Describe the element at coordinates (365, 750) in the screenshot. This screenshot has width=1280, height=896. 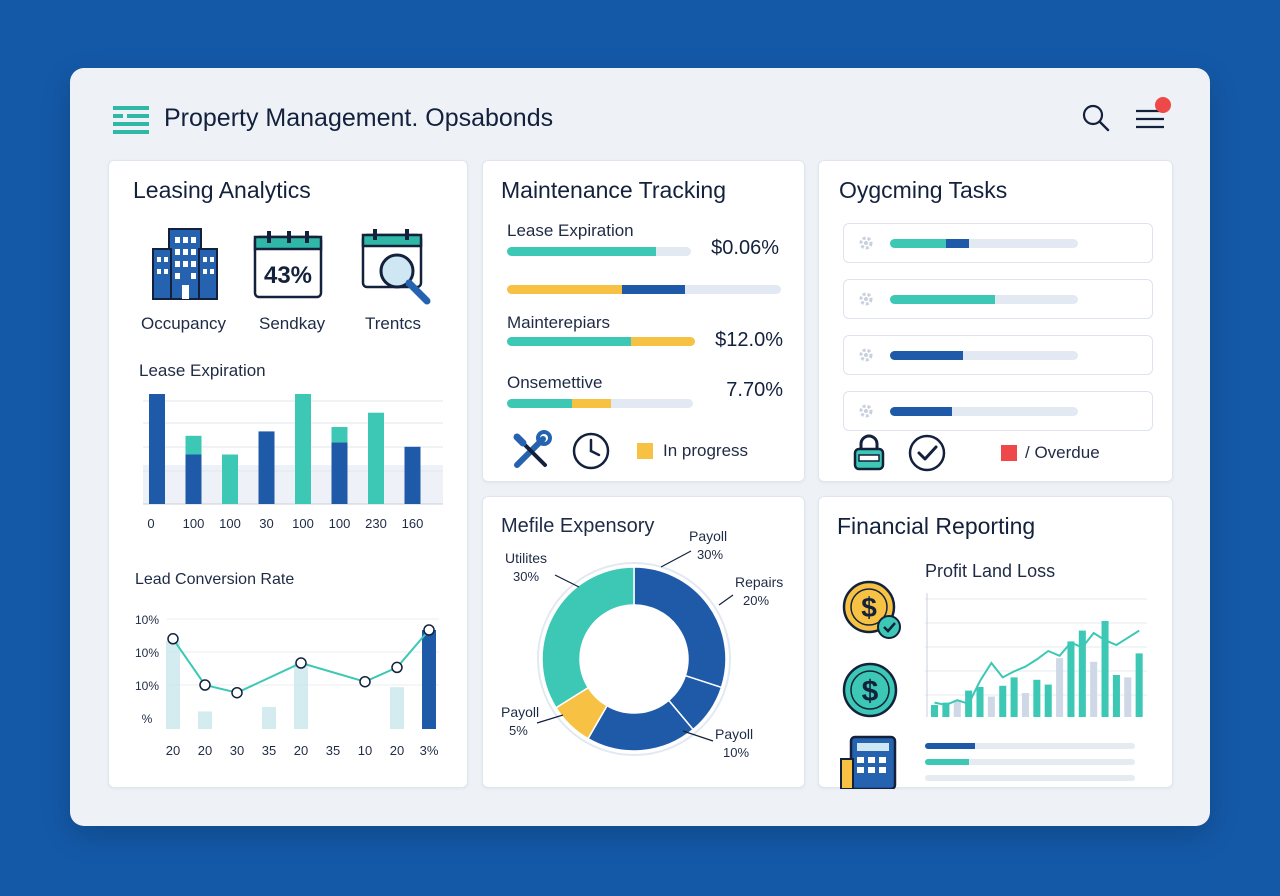
I see `x-tick-label: 10` at that location.